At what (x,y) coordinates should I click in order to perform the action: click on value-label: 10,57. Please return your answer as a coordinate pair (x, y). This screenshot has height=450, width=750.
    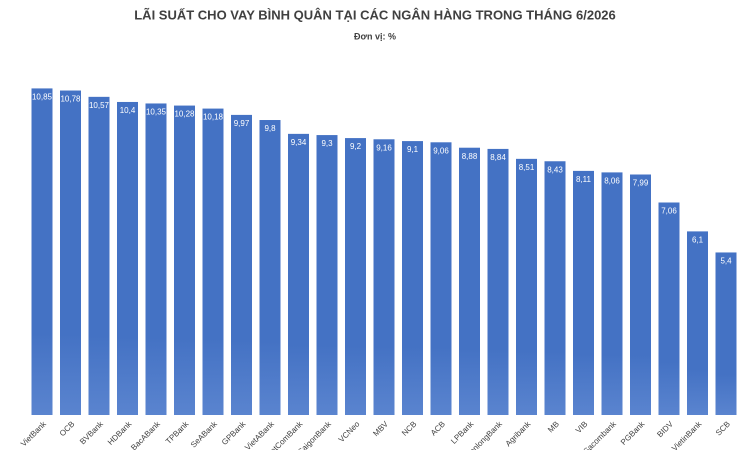
    Looking at the image, I should click on (99, 105).